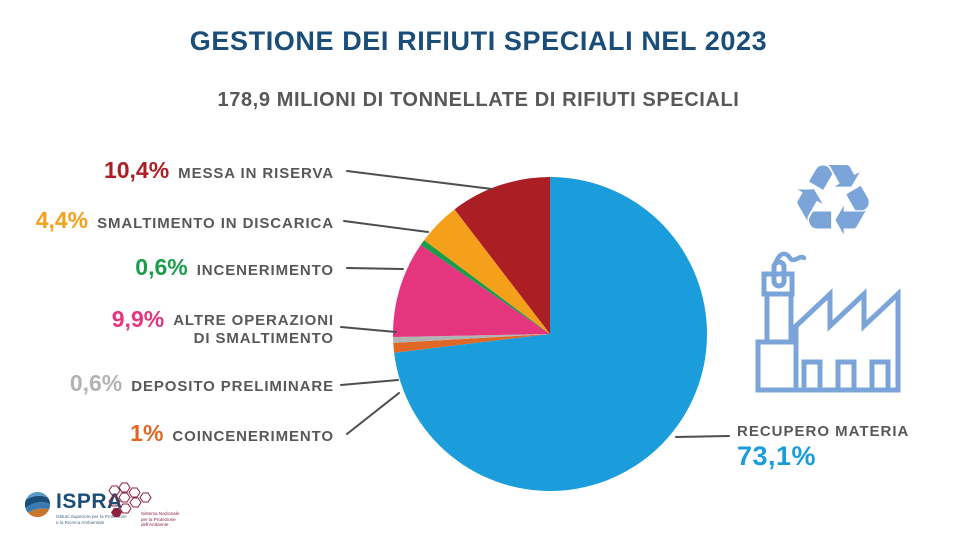 The height and width of the screenshot is (538, 957). I want to click on label-row-messa-in-riserva: 10,4% MESSA IN RISERVA, so click(218, 170).